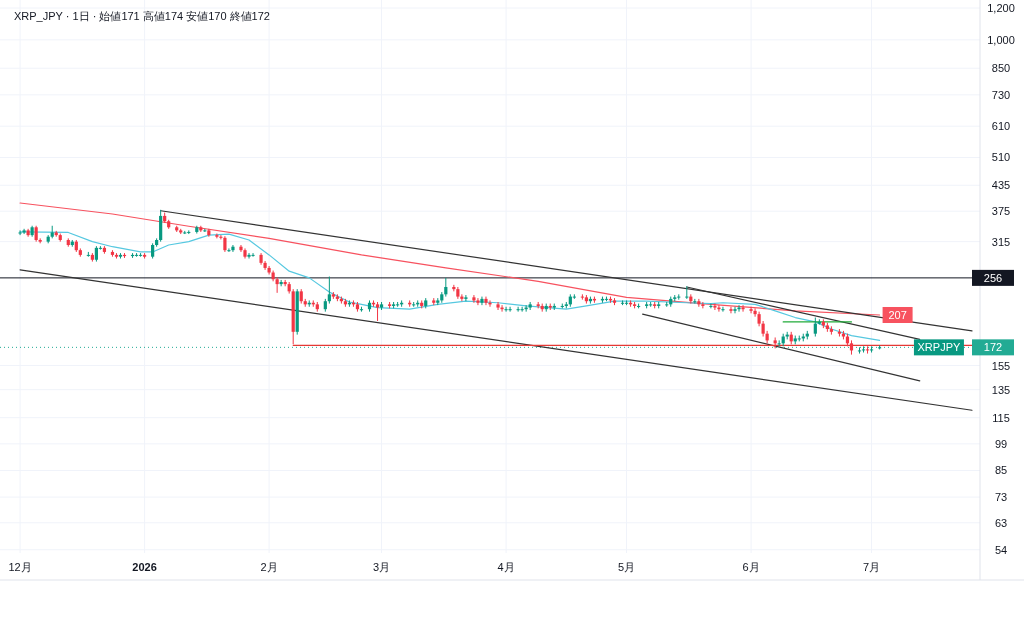 The image size is (1024, 625). I want to click on y-tick-label: 730, so click(1001, 94).